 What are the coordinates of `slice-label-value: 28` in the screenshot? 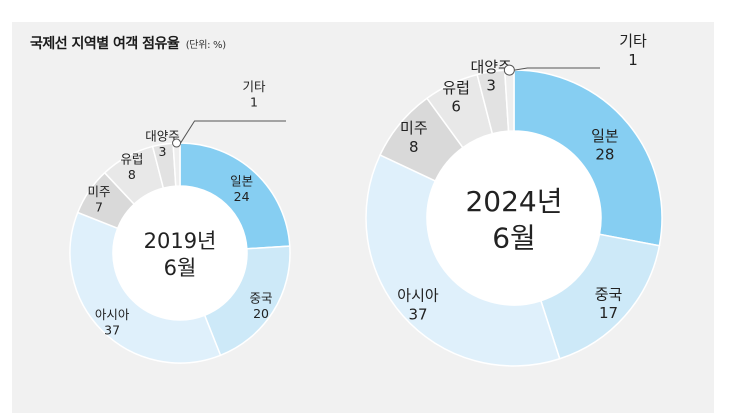 It's located at (604, 155).